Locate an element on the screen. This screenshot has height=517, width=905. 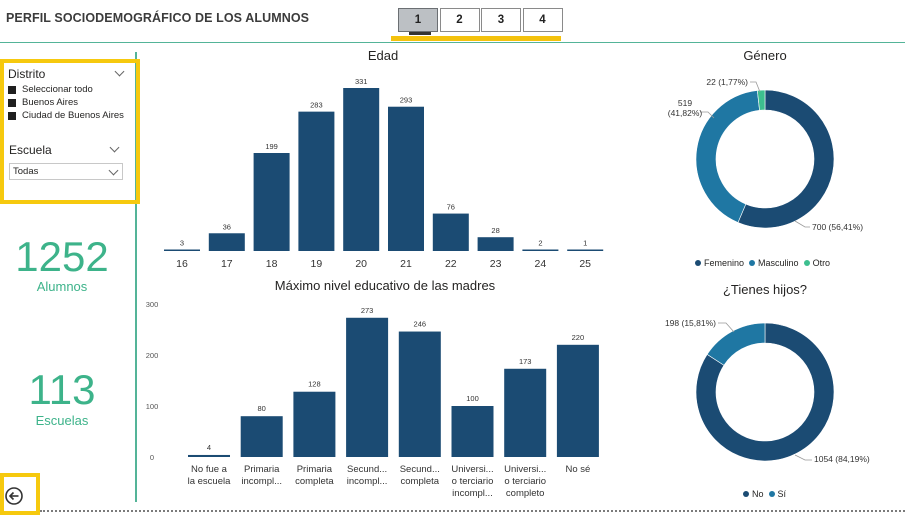
data-label: 2 is located at coordinates (540, 243).